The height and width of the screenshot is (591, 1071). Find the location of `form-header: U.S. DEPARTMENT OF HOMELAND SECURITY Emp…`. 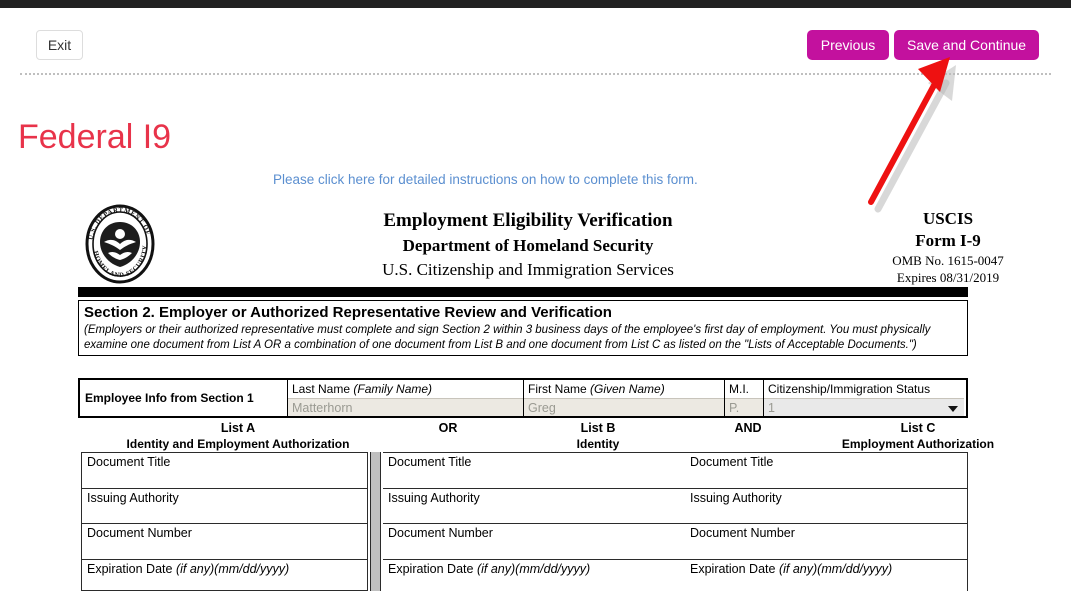

form-header: U.S. DEPARTMENT OF HOMELAND SECURITY Emp… is located at coordinates (541, 241).